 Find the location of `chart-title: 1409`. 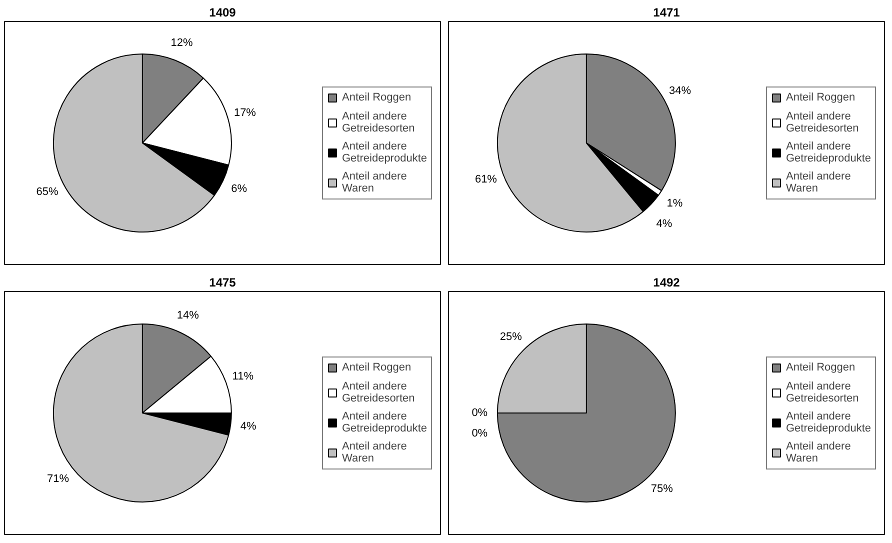

chart-title: 1409 is located at coordinates (222, 13).